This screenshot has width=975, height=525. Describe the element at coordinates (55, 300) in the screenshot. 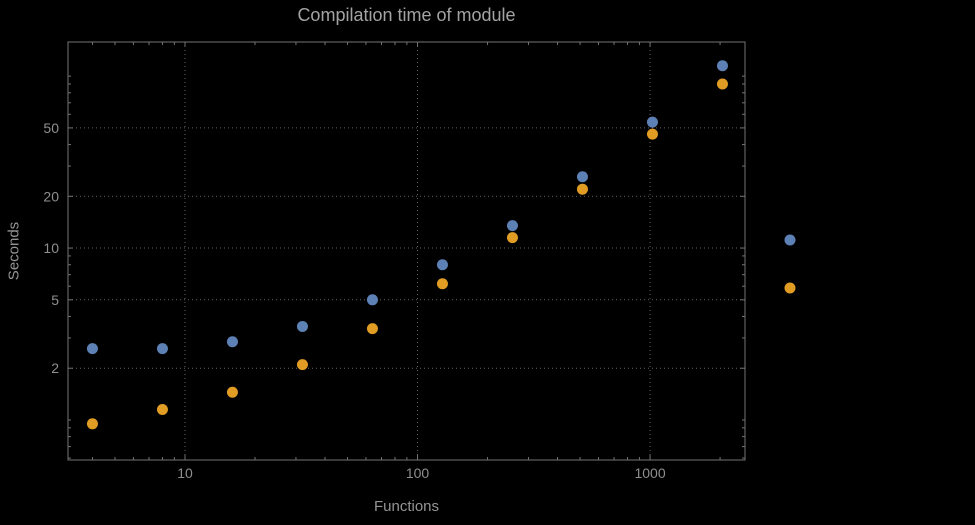

I see `y-tick-label: 5` at that location.